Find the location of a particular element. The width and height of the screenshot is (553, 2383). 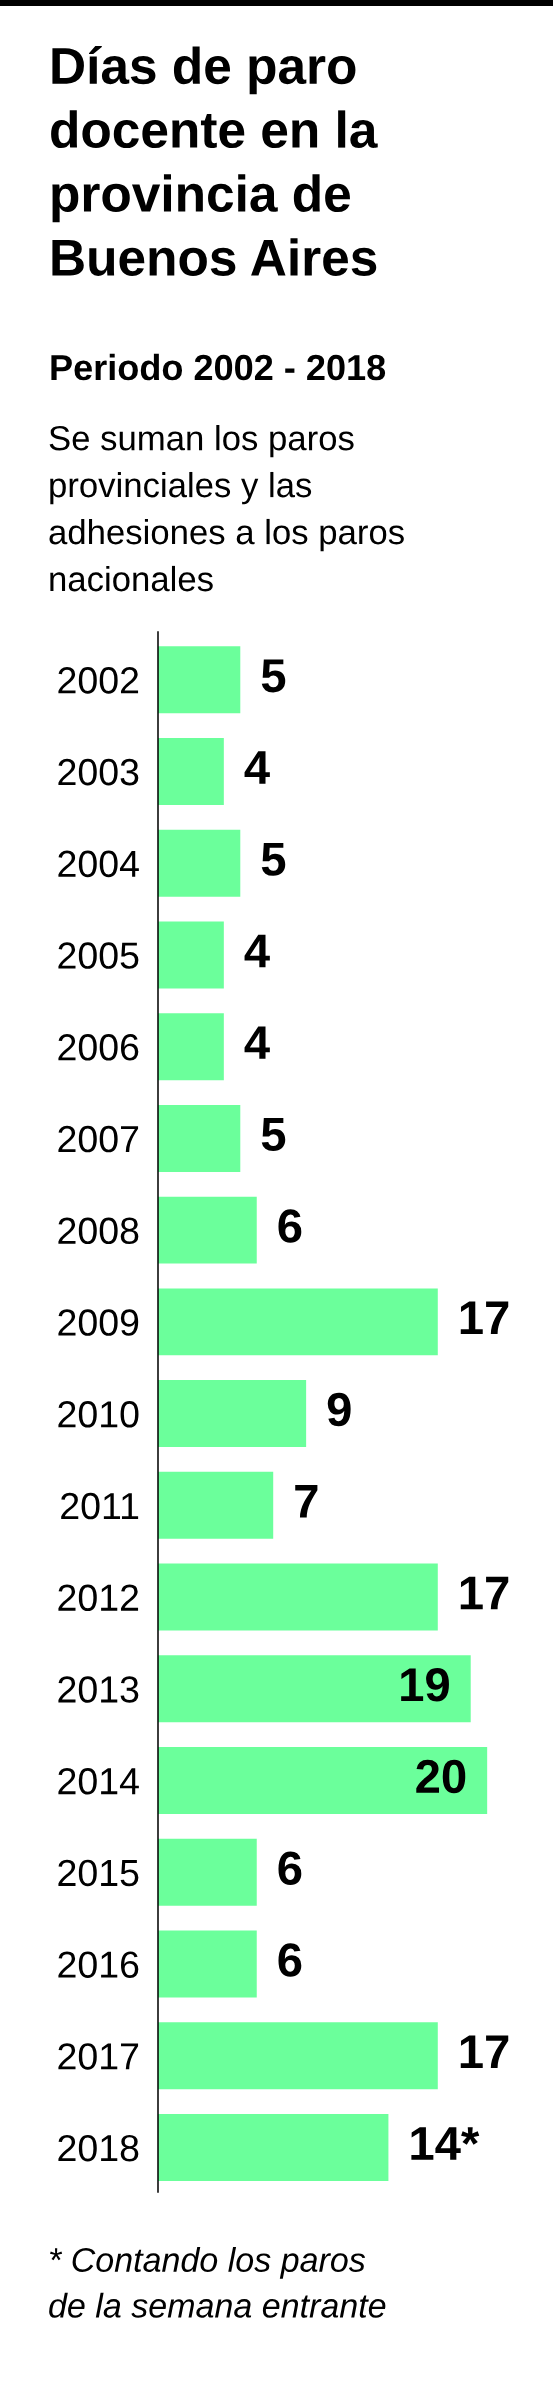

y-tick-label: 2009 is located at coordinates (98, 1322).